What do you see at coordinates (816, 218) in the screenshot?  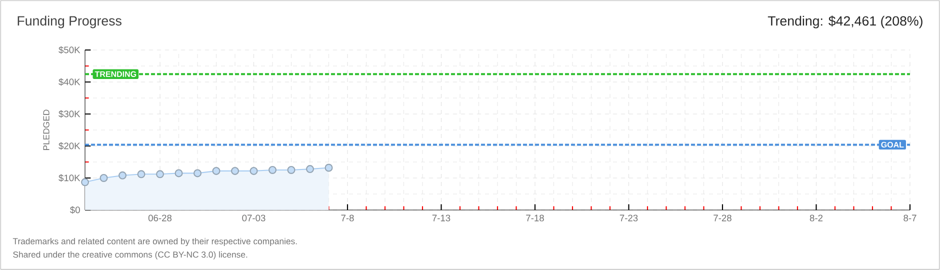 I see `x-tick-label: 8-2` at bounding box center [816, 218].